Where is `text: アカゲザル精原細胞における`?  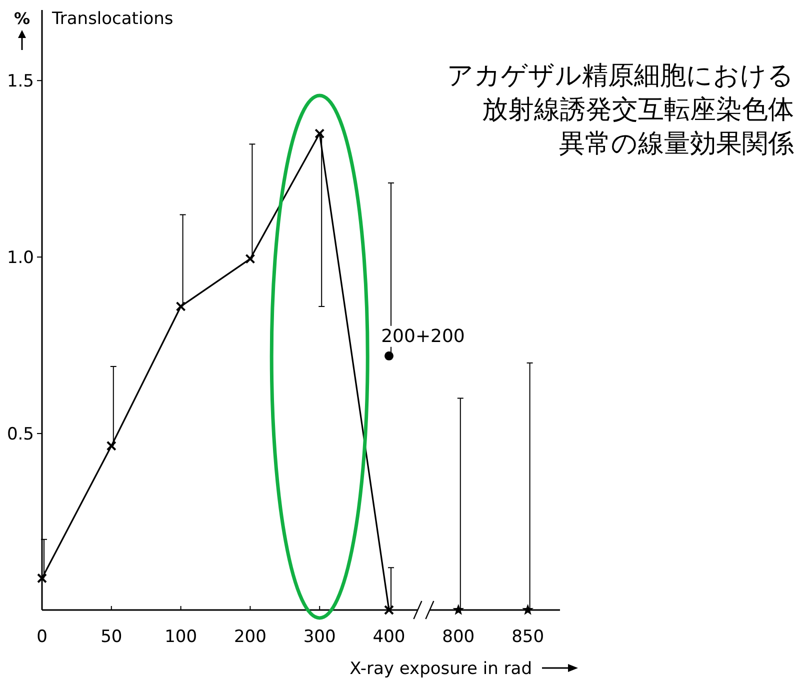
text: アカゲザル精原細胞における is located at coordinates (620, 76).